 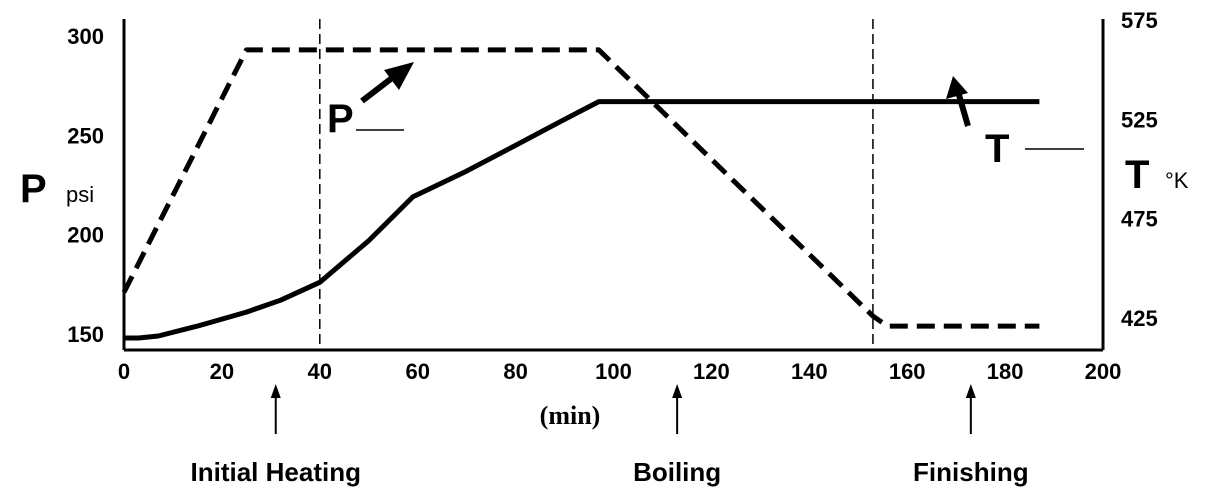 I want to click on x-tick-label: 60, so click(x=417, y=371).